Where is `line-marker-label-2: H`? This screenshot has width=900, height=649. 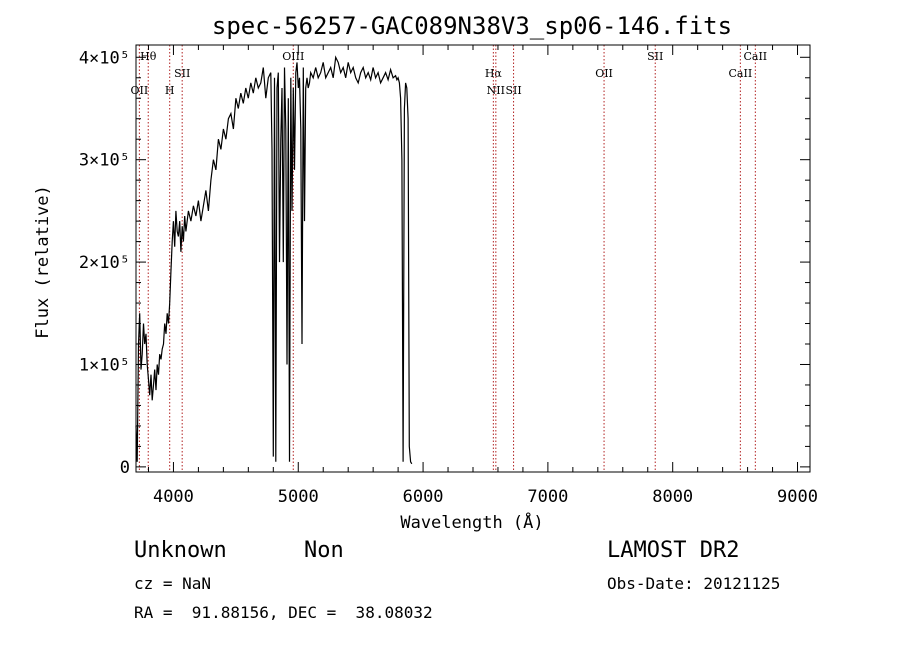
line-marker-label-2: H is located at coordinates (170, 90).